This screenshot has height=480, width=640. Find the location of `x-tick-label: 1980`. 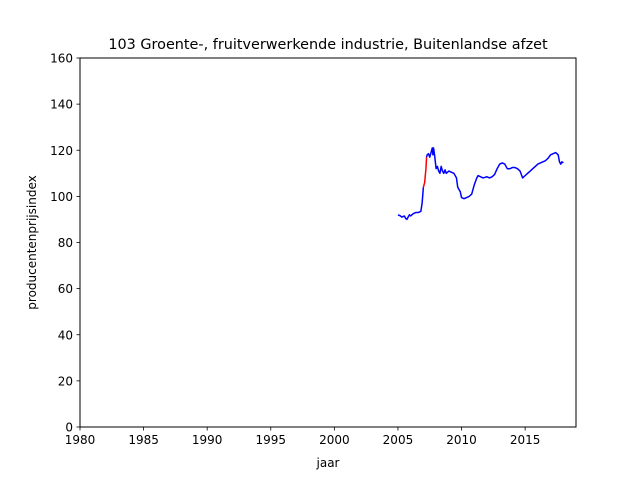

x-tick-label: 1980 is located at coordinates (80, 440).